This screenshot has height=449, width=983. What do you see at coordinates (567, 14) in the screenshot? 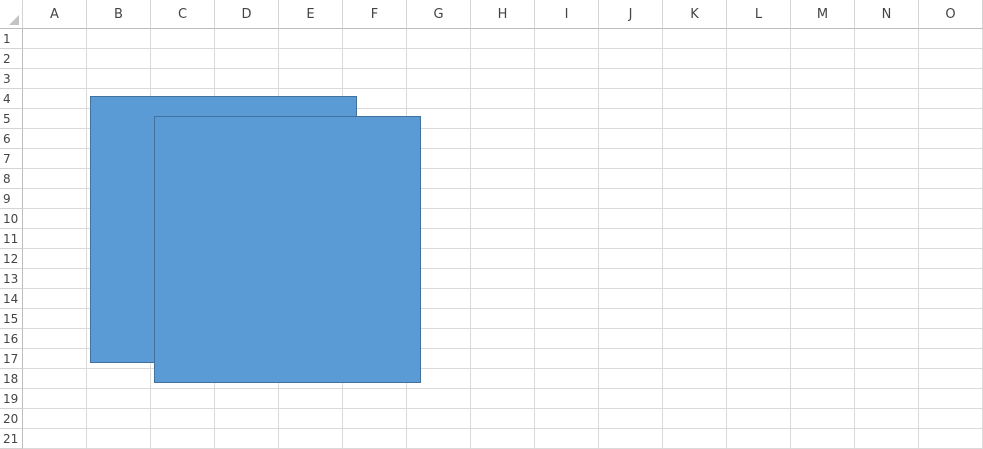
I see `column-header-i: I` at bounding box center [567, 14].